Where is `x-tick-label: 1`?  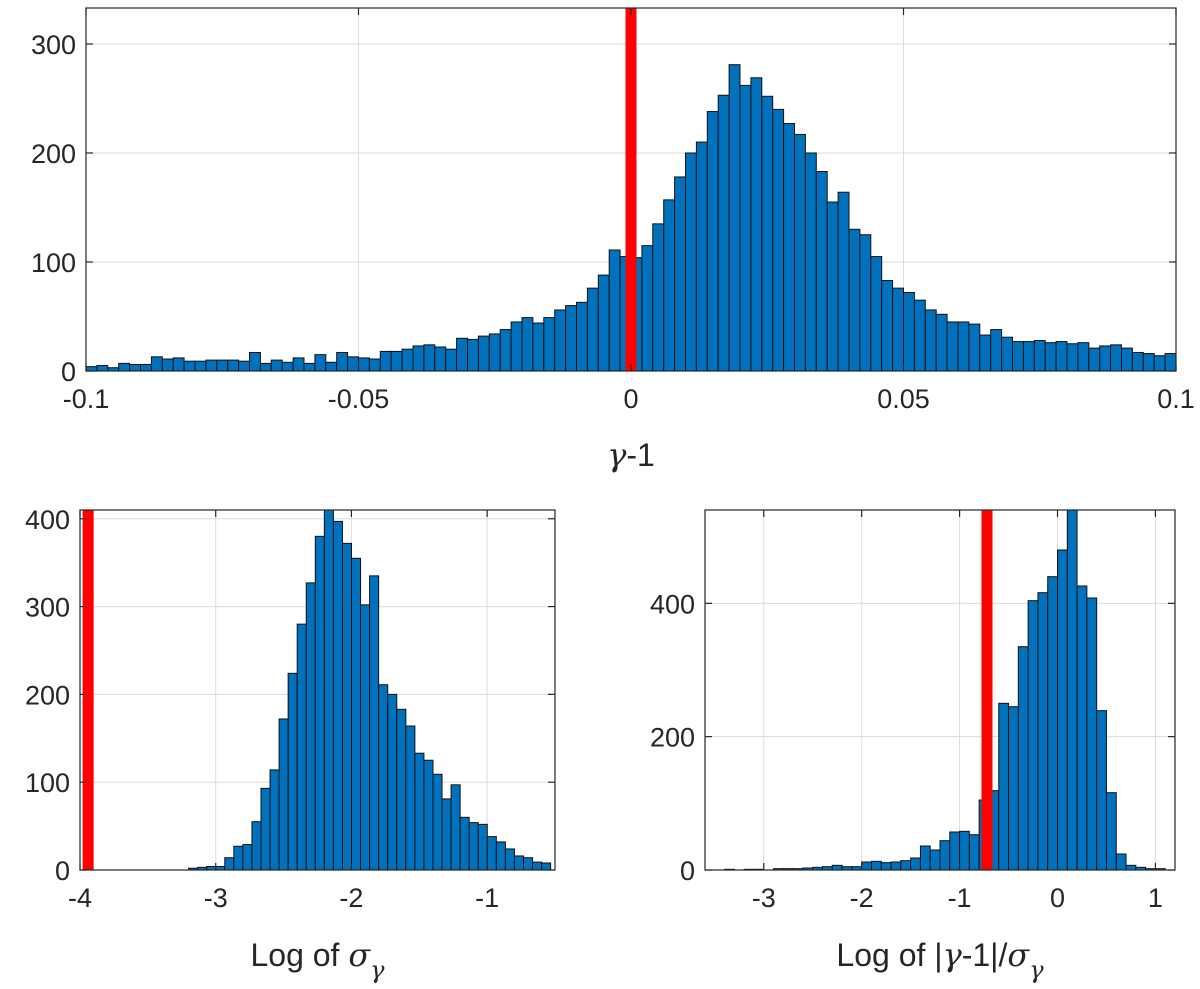 x-tick-label: 1 is located at coordinates (1155, 898).